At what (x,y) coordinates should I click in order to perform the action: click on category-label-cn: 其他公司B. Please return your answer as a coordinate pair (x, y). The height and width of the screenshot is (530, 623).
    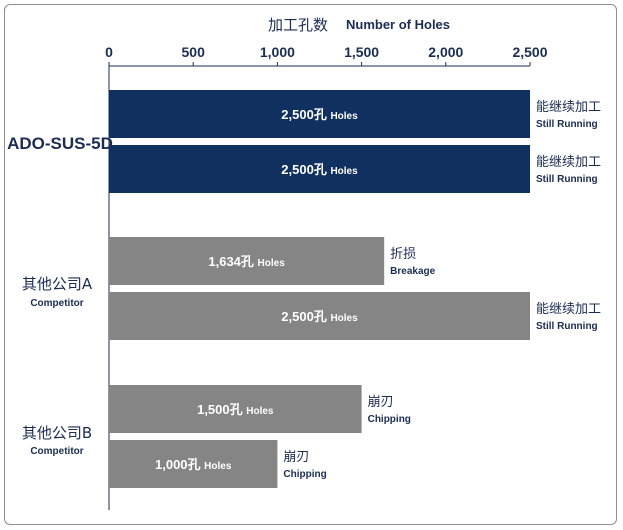
    Looking at the image, I should click on (57, 433).